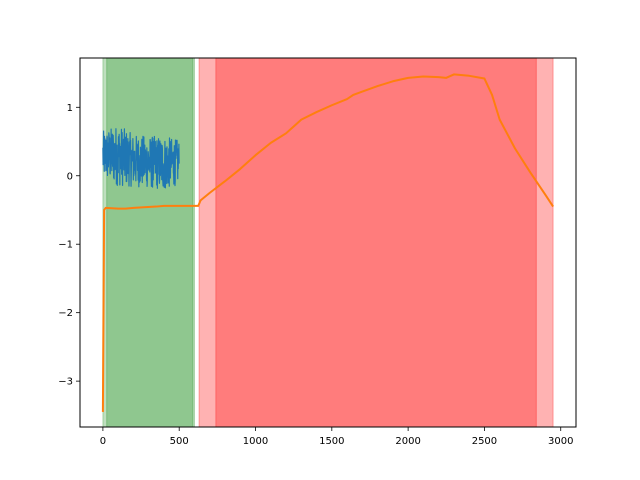  I want to click on x-tick-label: 0, so click(103, 441).